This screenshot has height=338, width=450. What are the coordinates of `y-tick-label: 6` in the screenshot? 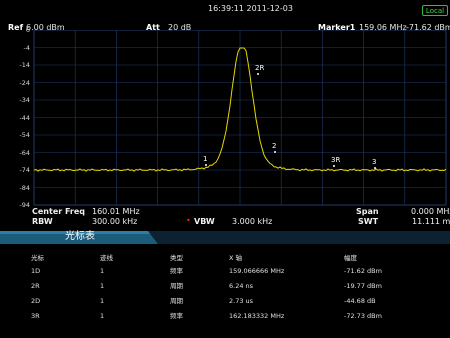 It's located at (27, 30).